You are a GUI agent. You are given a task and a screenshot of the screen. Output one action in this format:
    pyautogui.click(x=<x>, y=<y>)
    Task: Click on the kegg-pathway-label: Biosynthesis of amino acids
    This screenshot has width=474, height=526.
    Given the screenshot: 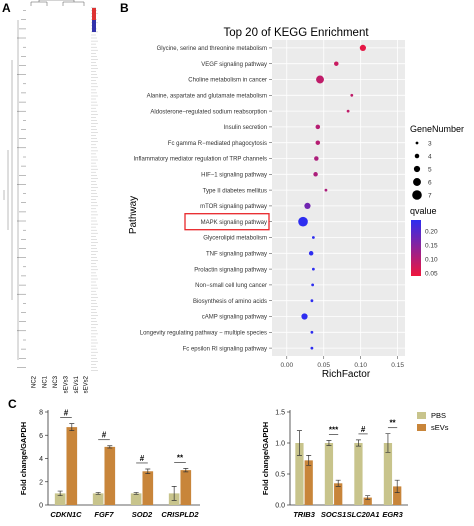 What is the action you would take?
    pyautogui.click(x=230, y=302)
    